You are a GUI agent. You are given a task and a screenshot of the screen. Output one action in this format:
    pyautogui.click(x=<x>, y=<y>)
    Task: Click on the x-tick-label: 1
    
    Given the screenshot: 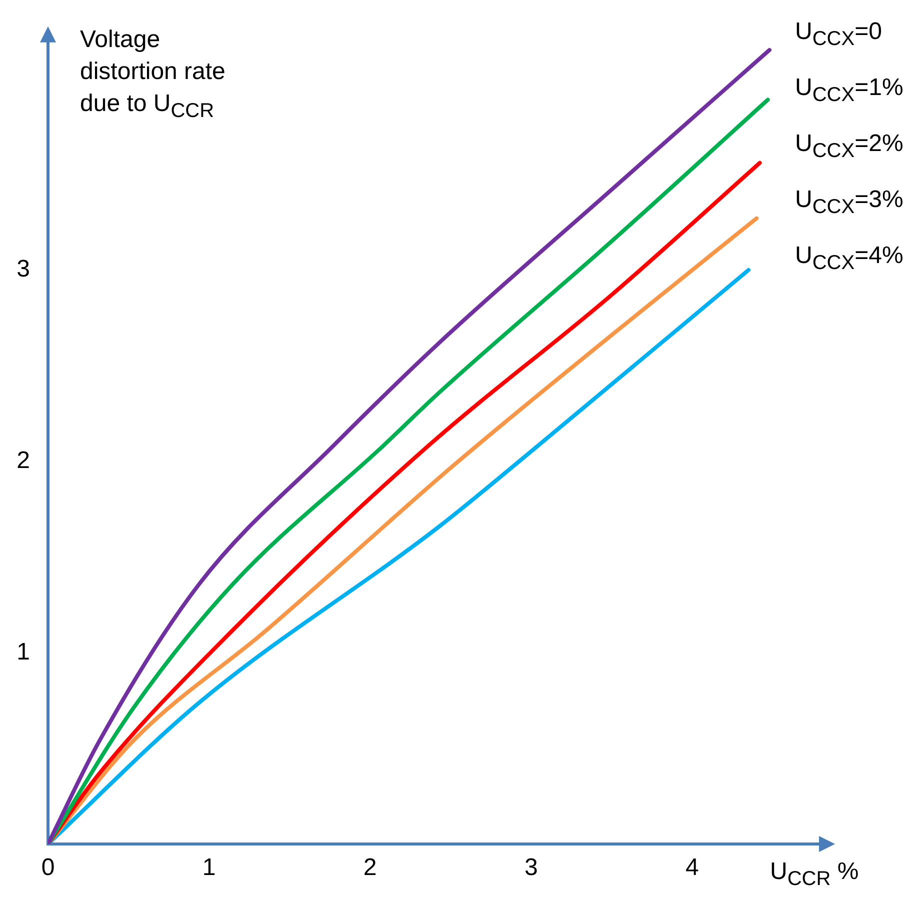 What is the action you would take?
    pyautogui.click(x=209, y=868)
    